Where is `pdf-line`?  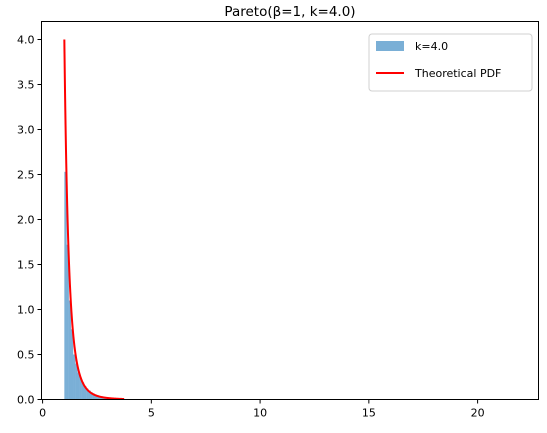 pdf-line is located at coordinates (94, 220).